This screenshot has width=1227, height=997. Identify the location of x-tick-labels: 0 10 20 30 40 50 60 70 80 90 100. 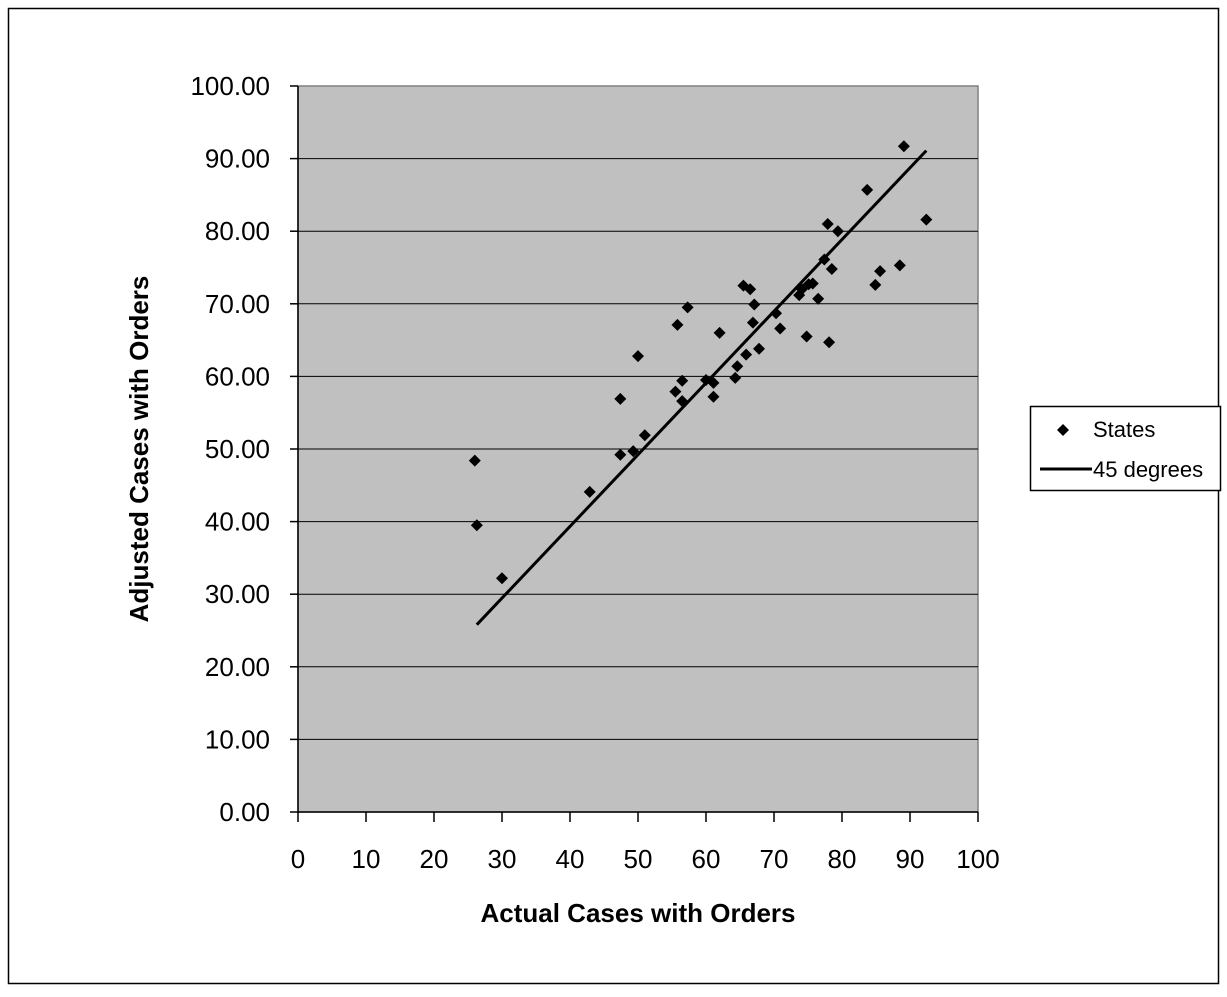
(645, 859).